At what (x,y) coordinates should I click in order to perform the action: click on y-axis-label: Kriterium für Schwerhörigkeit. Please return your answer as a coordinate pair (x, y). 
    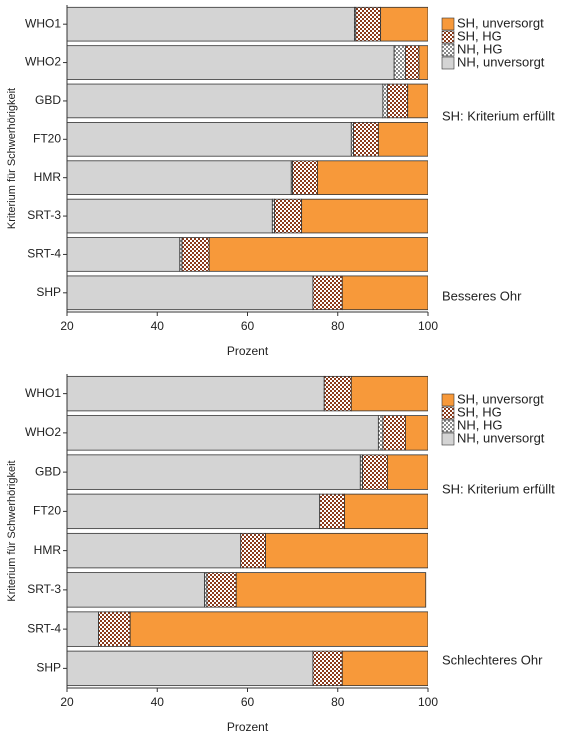
    Looking at the image, I should click on (12, 530).